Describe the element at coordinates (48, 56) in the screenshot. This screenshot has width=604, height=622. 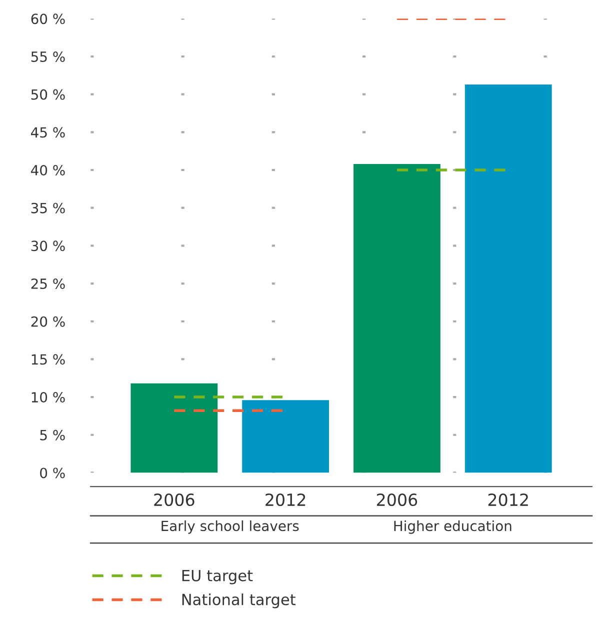
I see `y-tick-label: 55 %` at that location.